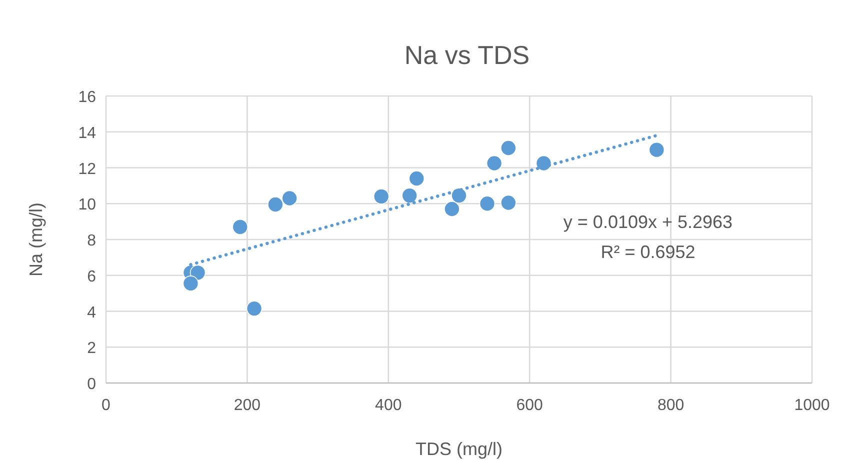  Describe the element at coordinates (812, 405) in the screenshot. I see `x-tick-label: 1000` at that location.